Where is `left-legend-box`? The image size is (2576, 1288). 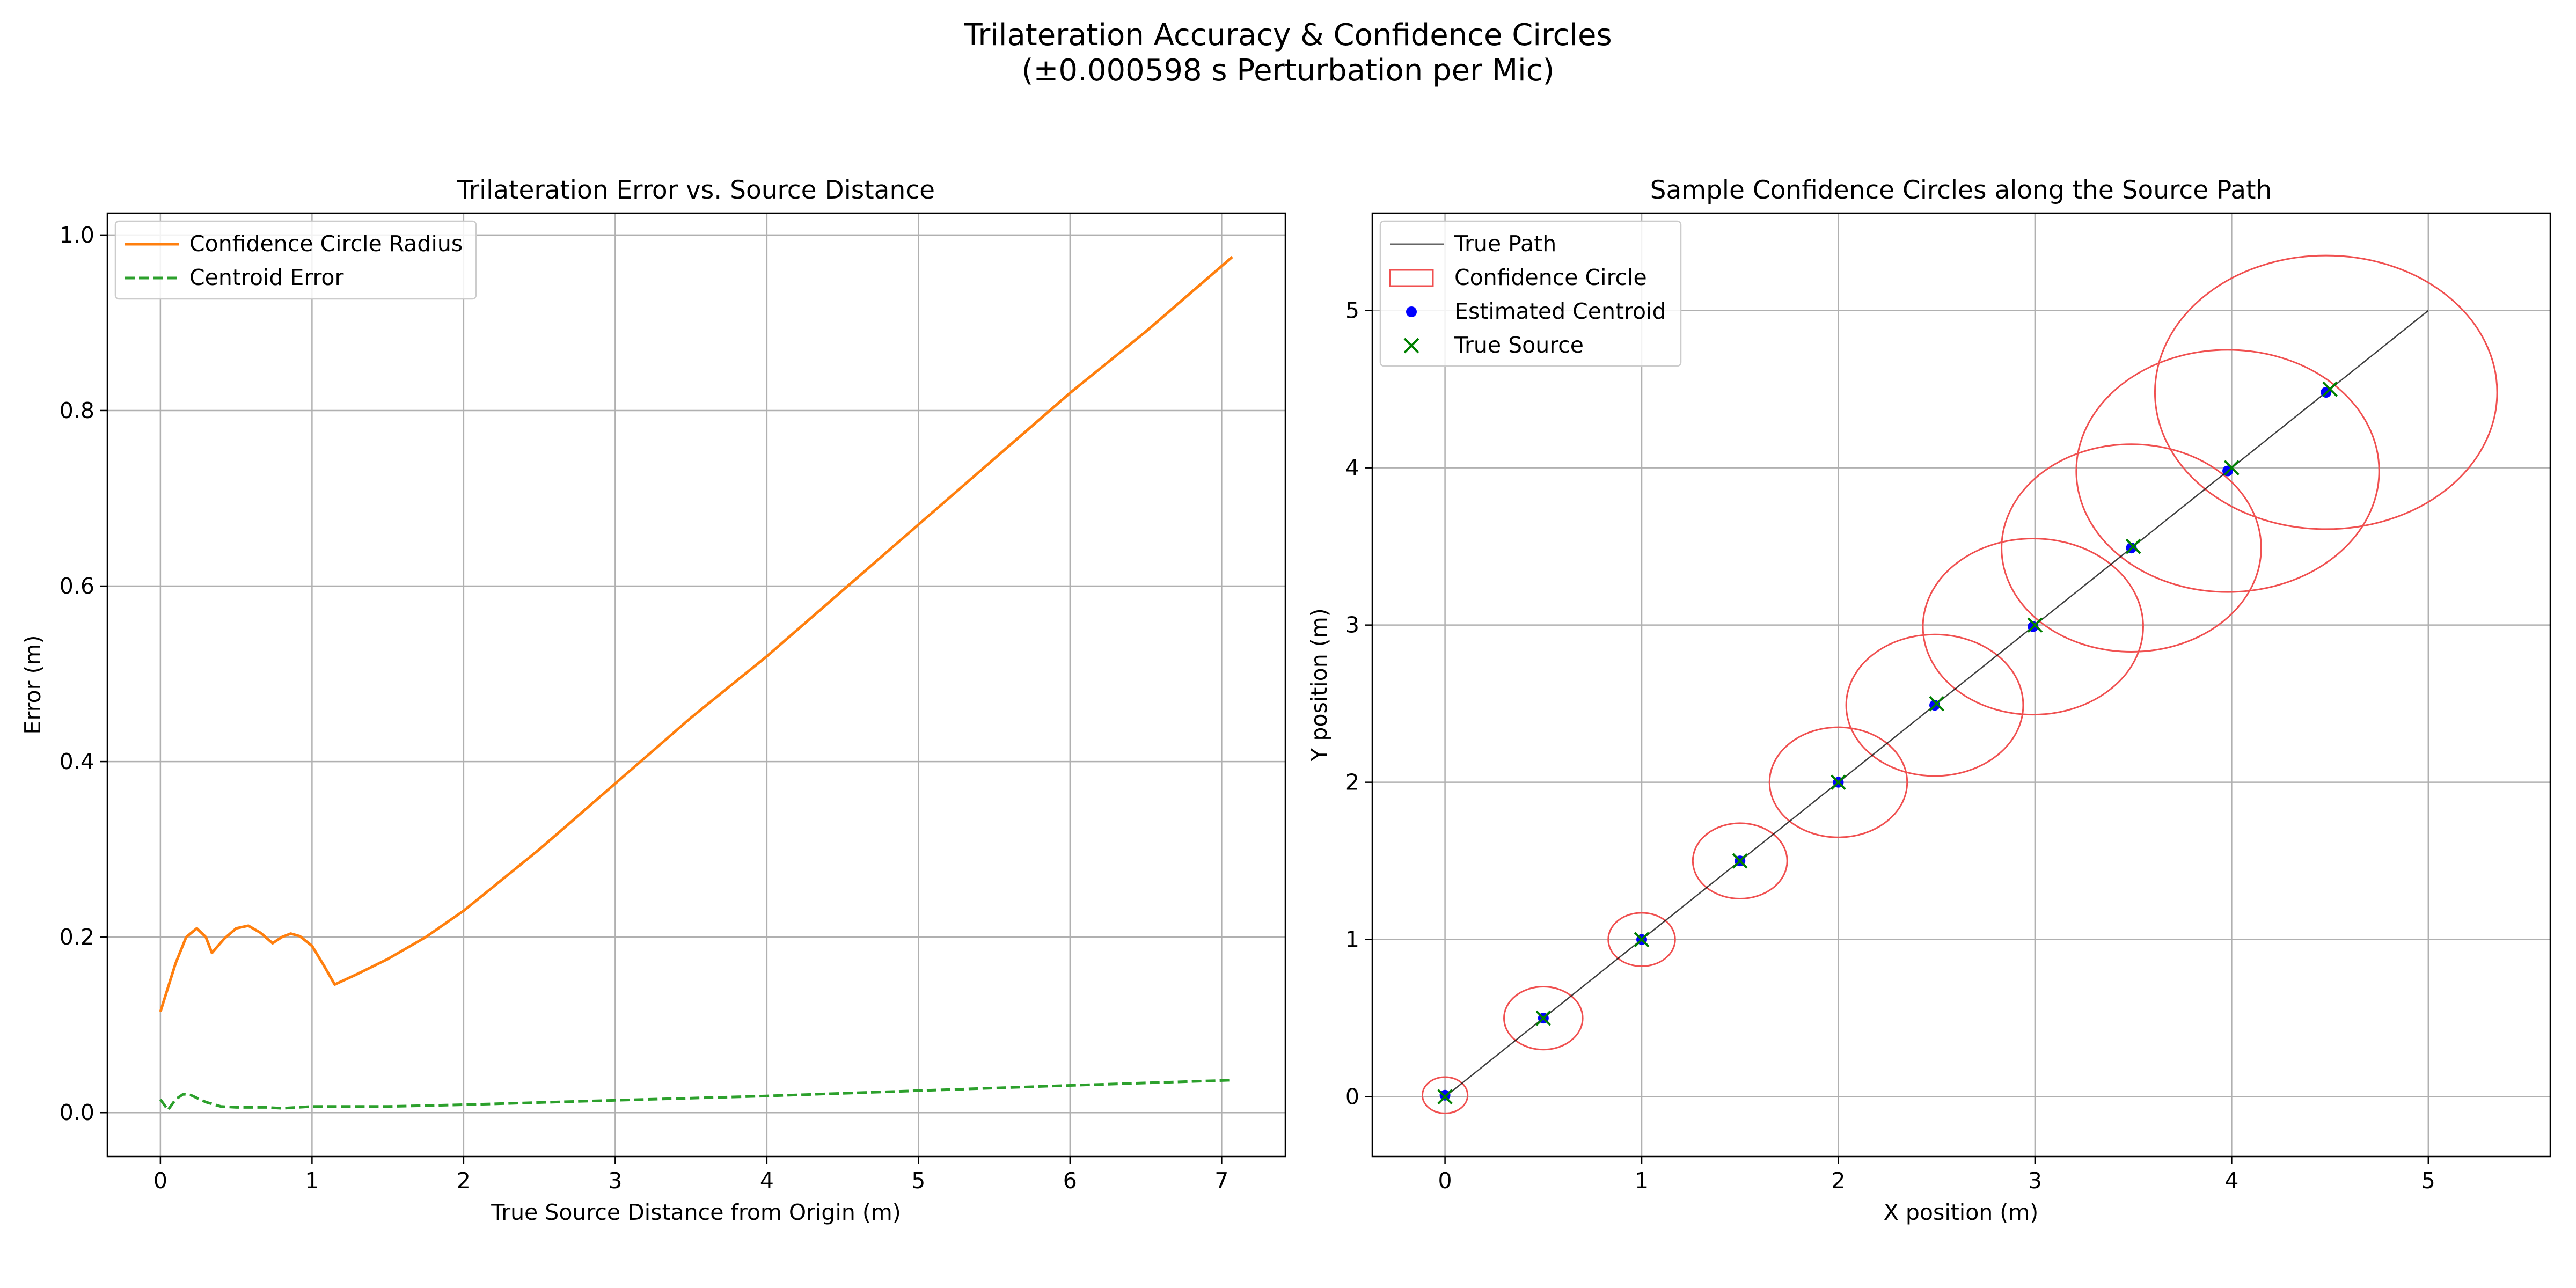
left-legend-box is located at coordinates (295, 260).